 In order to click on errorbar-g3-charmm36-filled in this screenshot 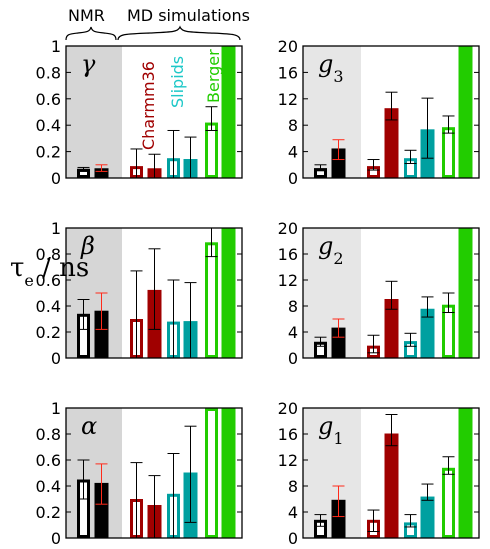, I will do `click(391, 106)`.